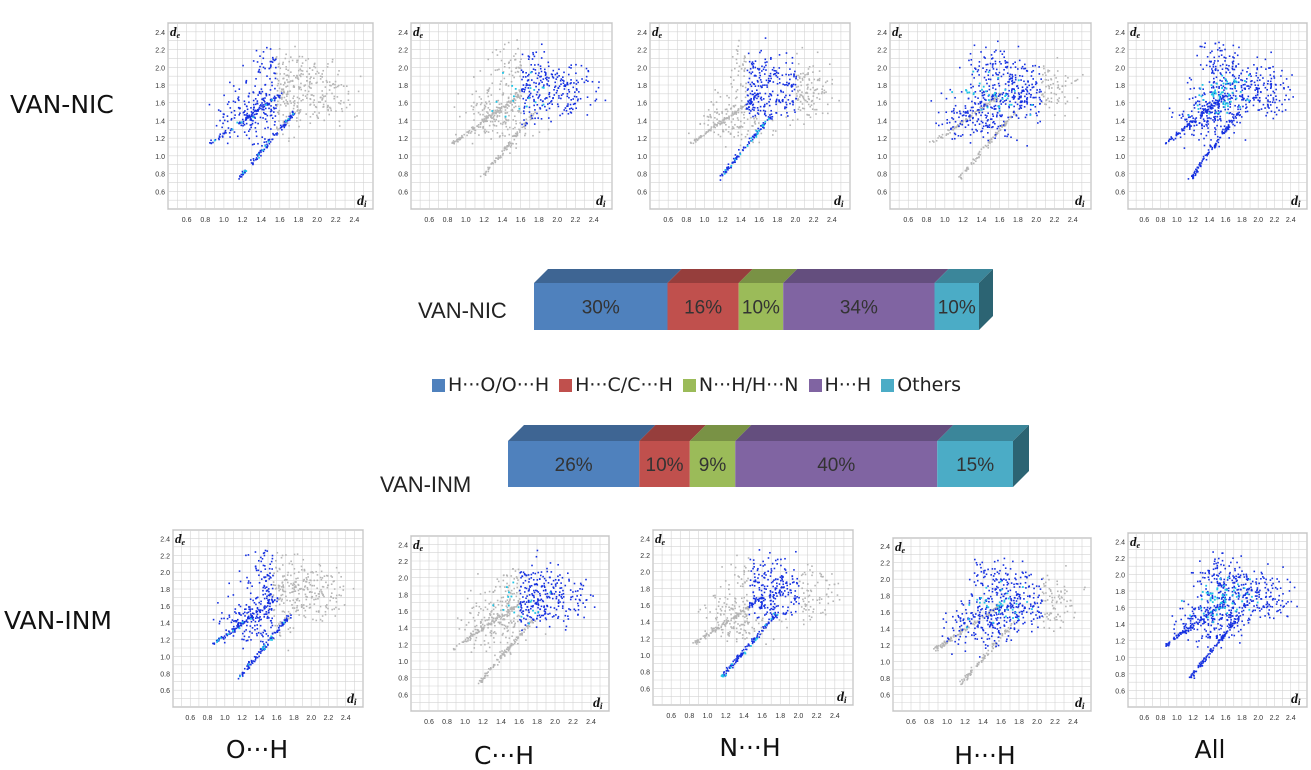 The width and height of the screenshot is (1311, 770). What do you see at coordinates (768, 456) in the screenshot?
I see `bar-van-inm: 26%10%9%40%15%` at bounding box center [768, 456].